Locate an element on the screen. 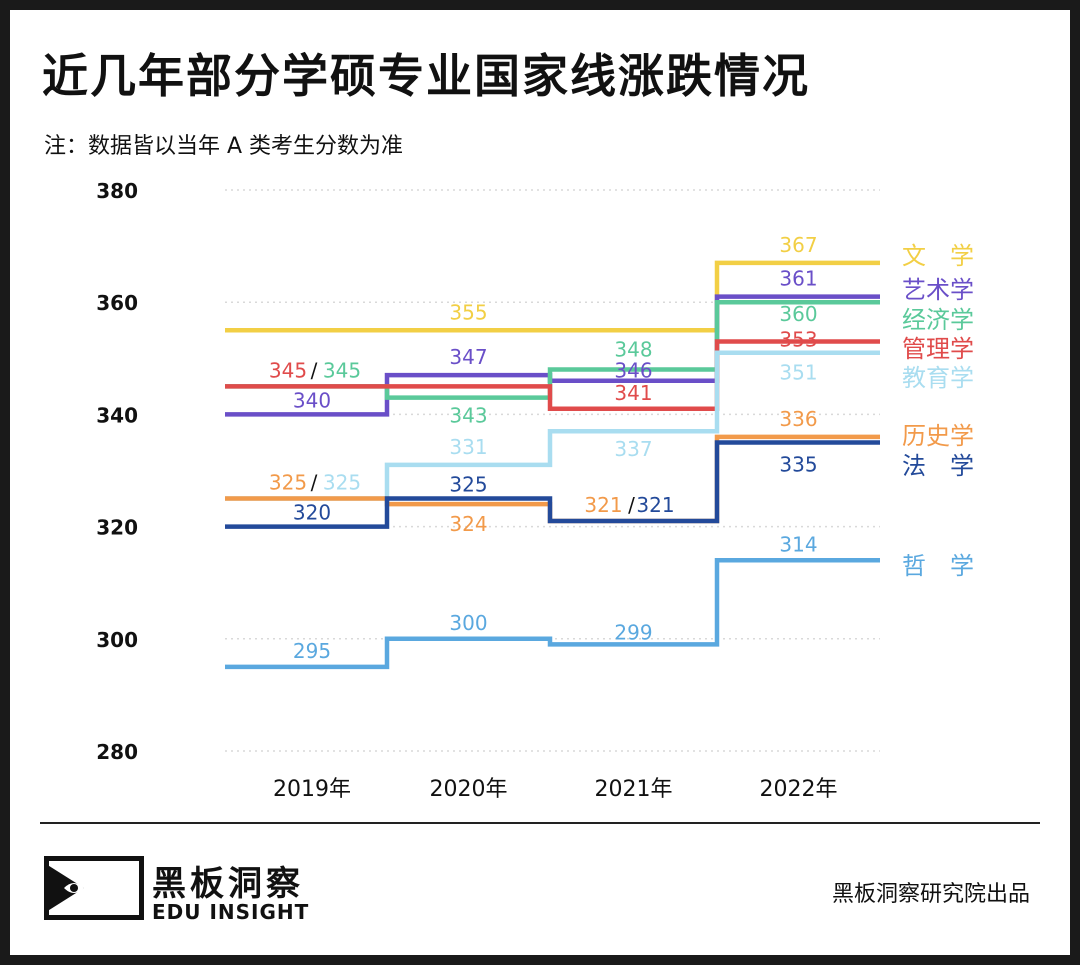 This screenshot has height=965, width=1080. legend-label-0: 文 学 is located at coordinates (938, 256).